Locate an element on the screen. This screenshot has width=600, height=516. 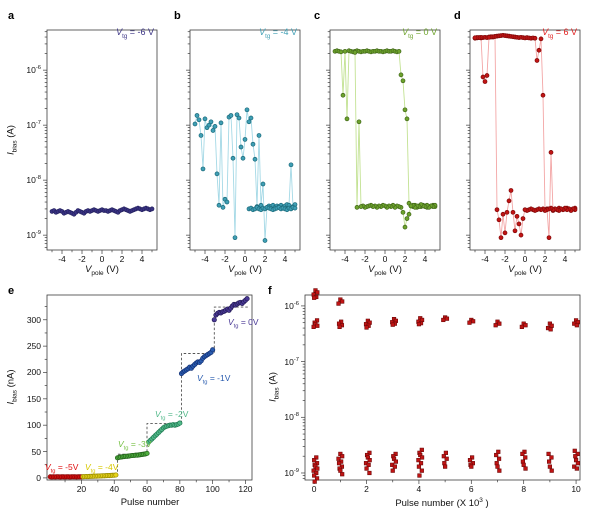
vtg-label-minus5: Vtg = -5V is located at coordinates (61, 468).